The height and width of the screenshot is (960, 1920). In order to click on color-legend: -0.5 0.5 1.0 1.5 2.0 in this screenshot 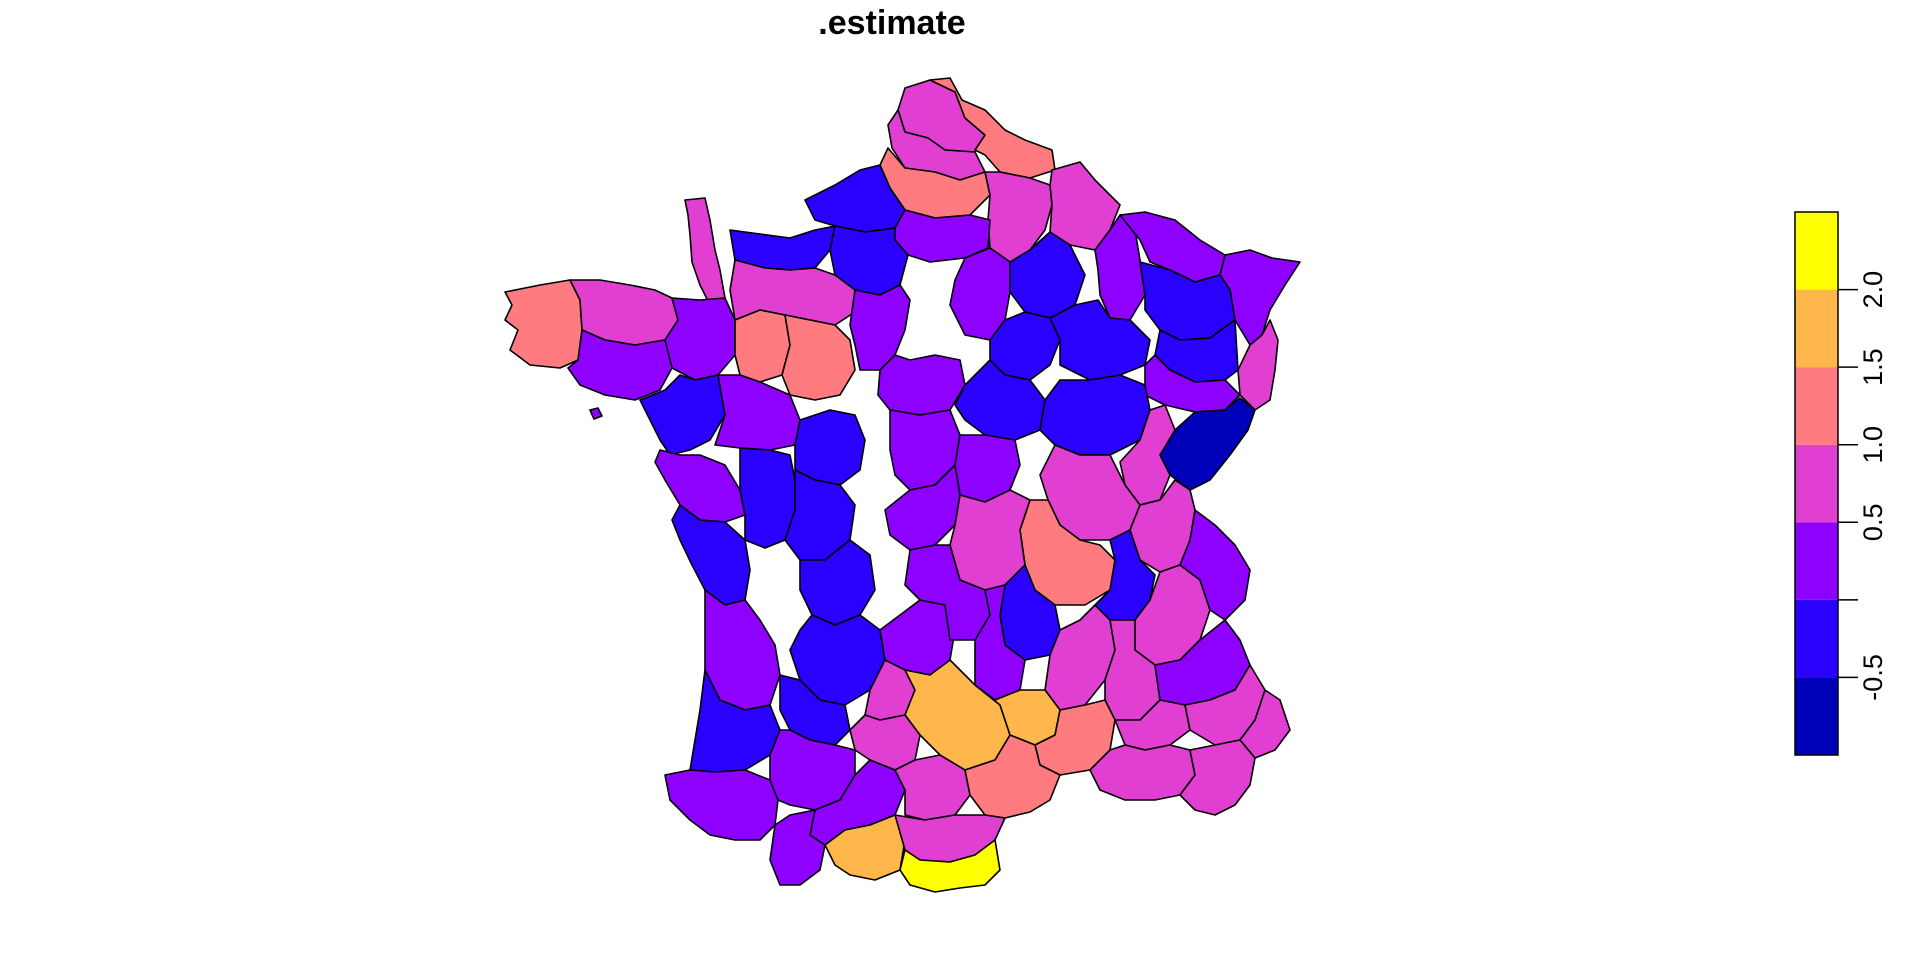, I will do `click(1841, 483)`.